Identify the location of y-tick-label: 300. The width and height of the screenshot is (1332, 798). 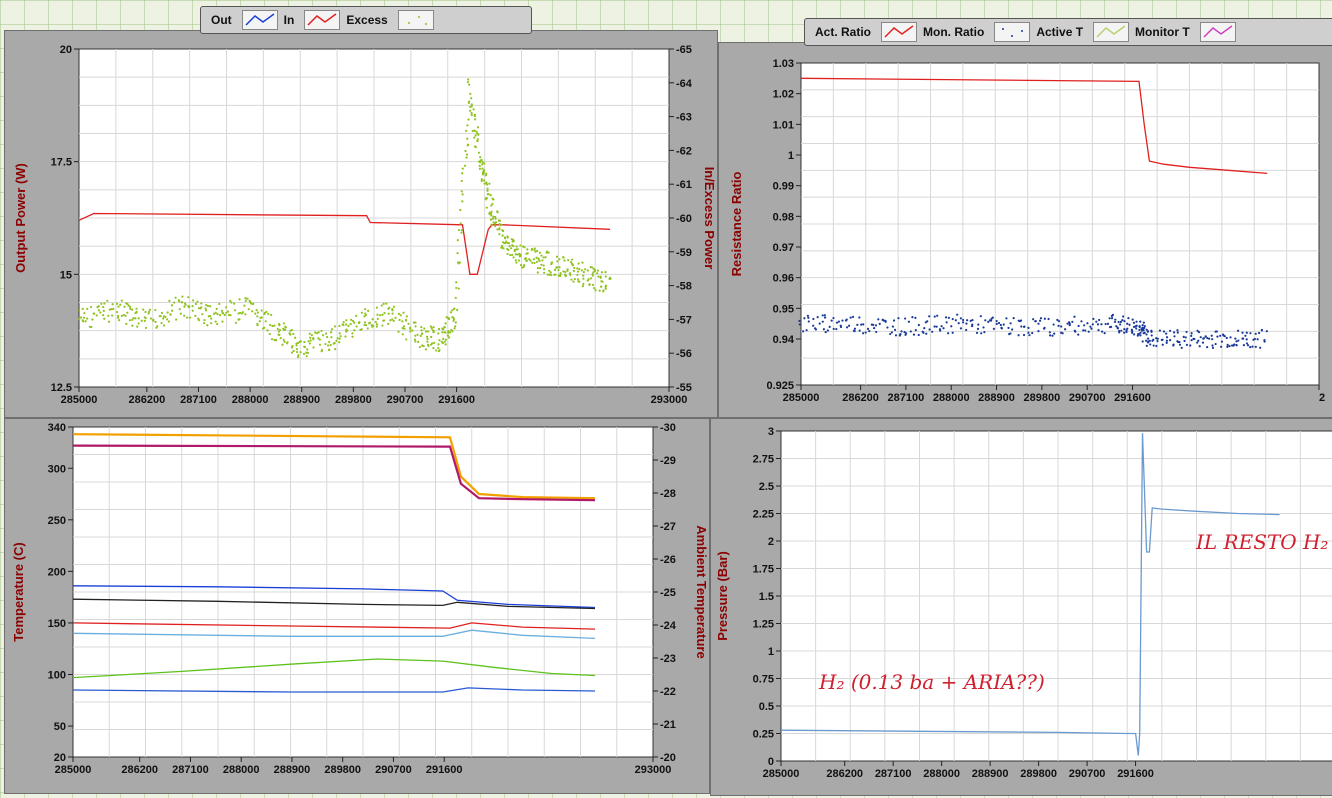
(57, 469).